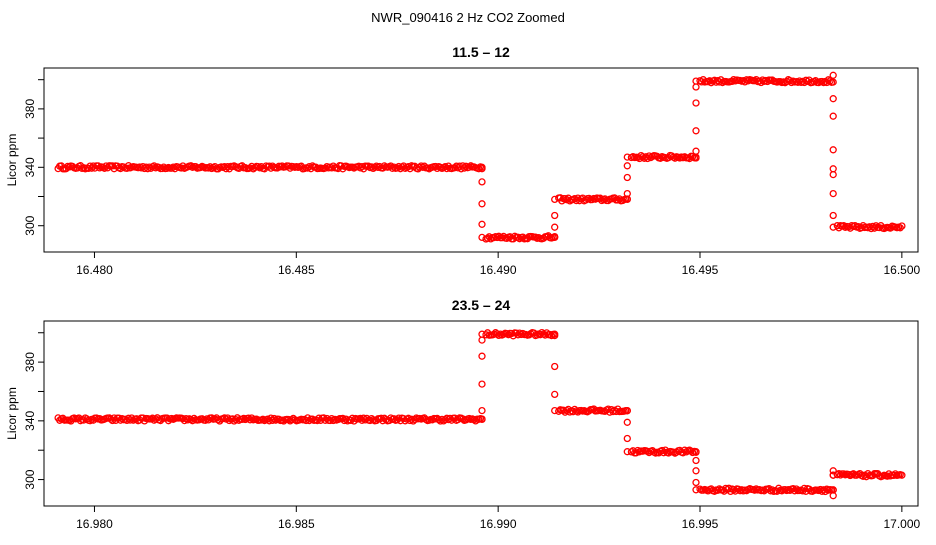 This screenshot has height=545, width=936. I want to click on x-tick-label: 16.980, so click(94, 524).